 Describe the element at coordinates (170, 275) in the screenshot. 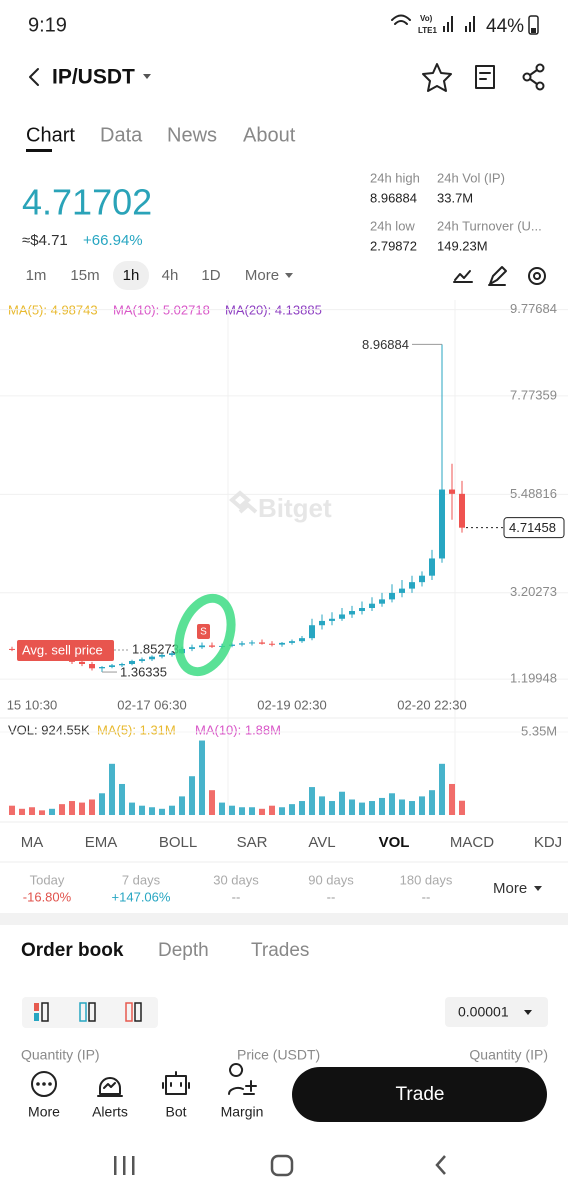

I see `interval: 4h` at that location.